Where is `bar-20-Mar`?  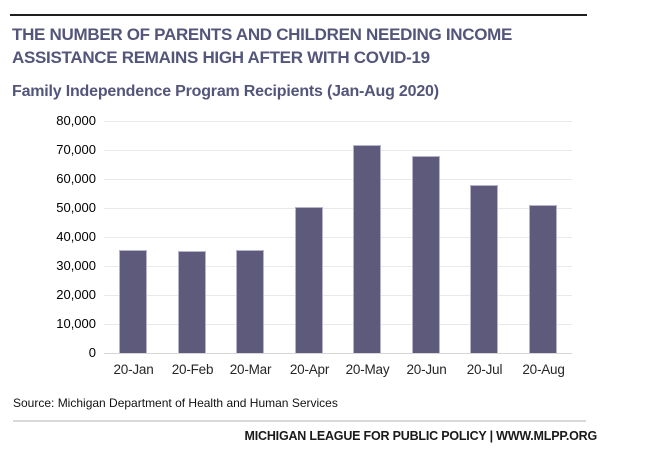
bar-20-Mar is located at coordinates (250, 301).